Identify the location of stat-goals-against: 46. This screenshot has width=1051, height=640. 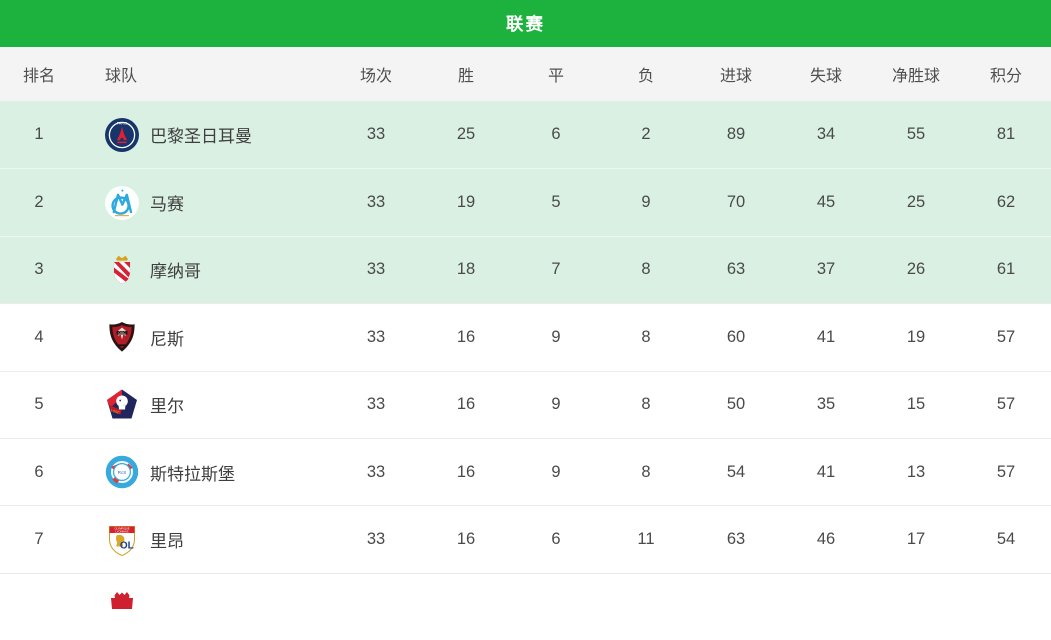
(826, 539).